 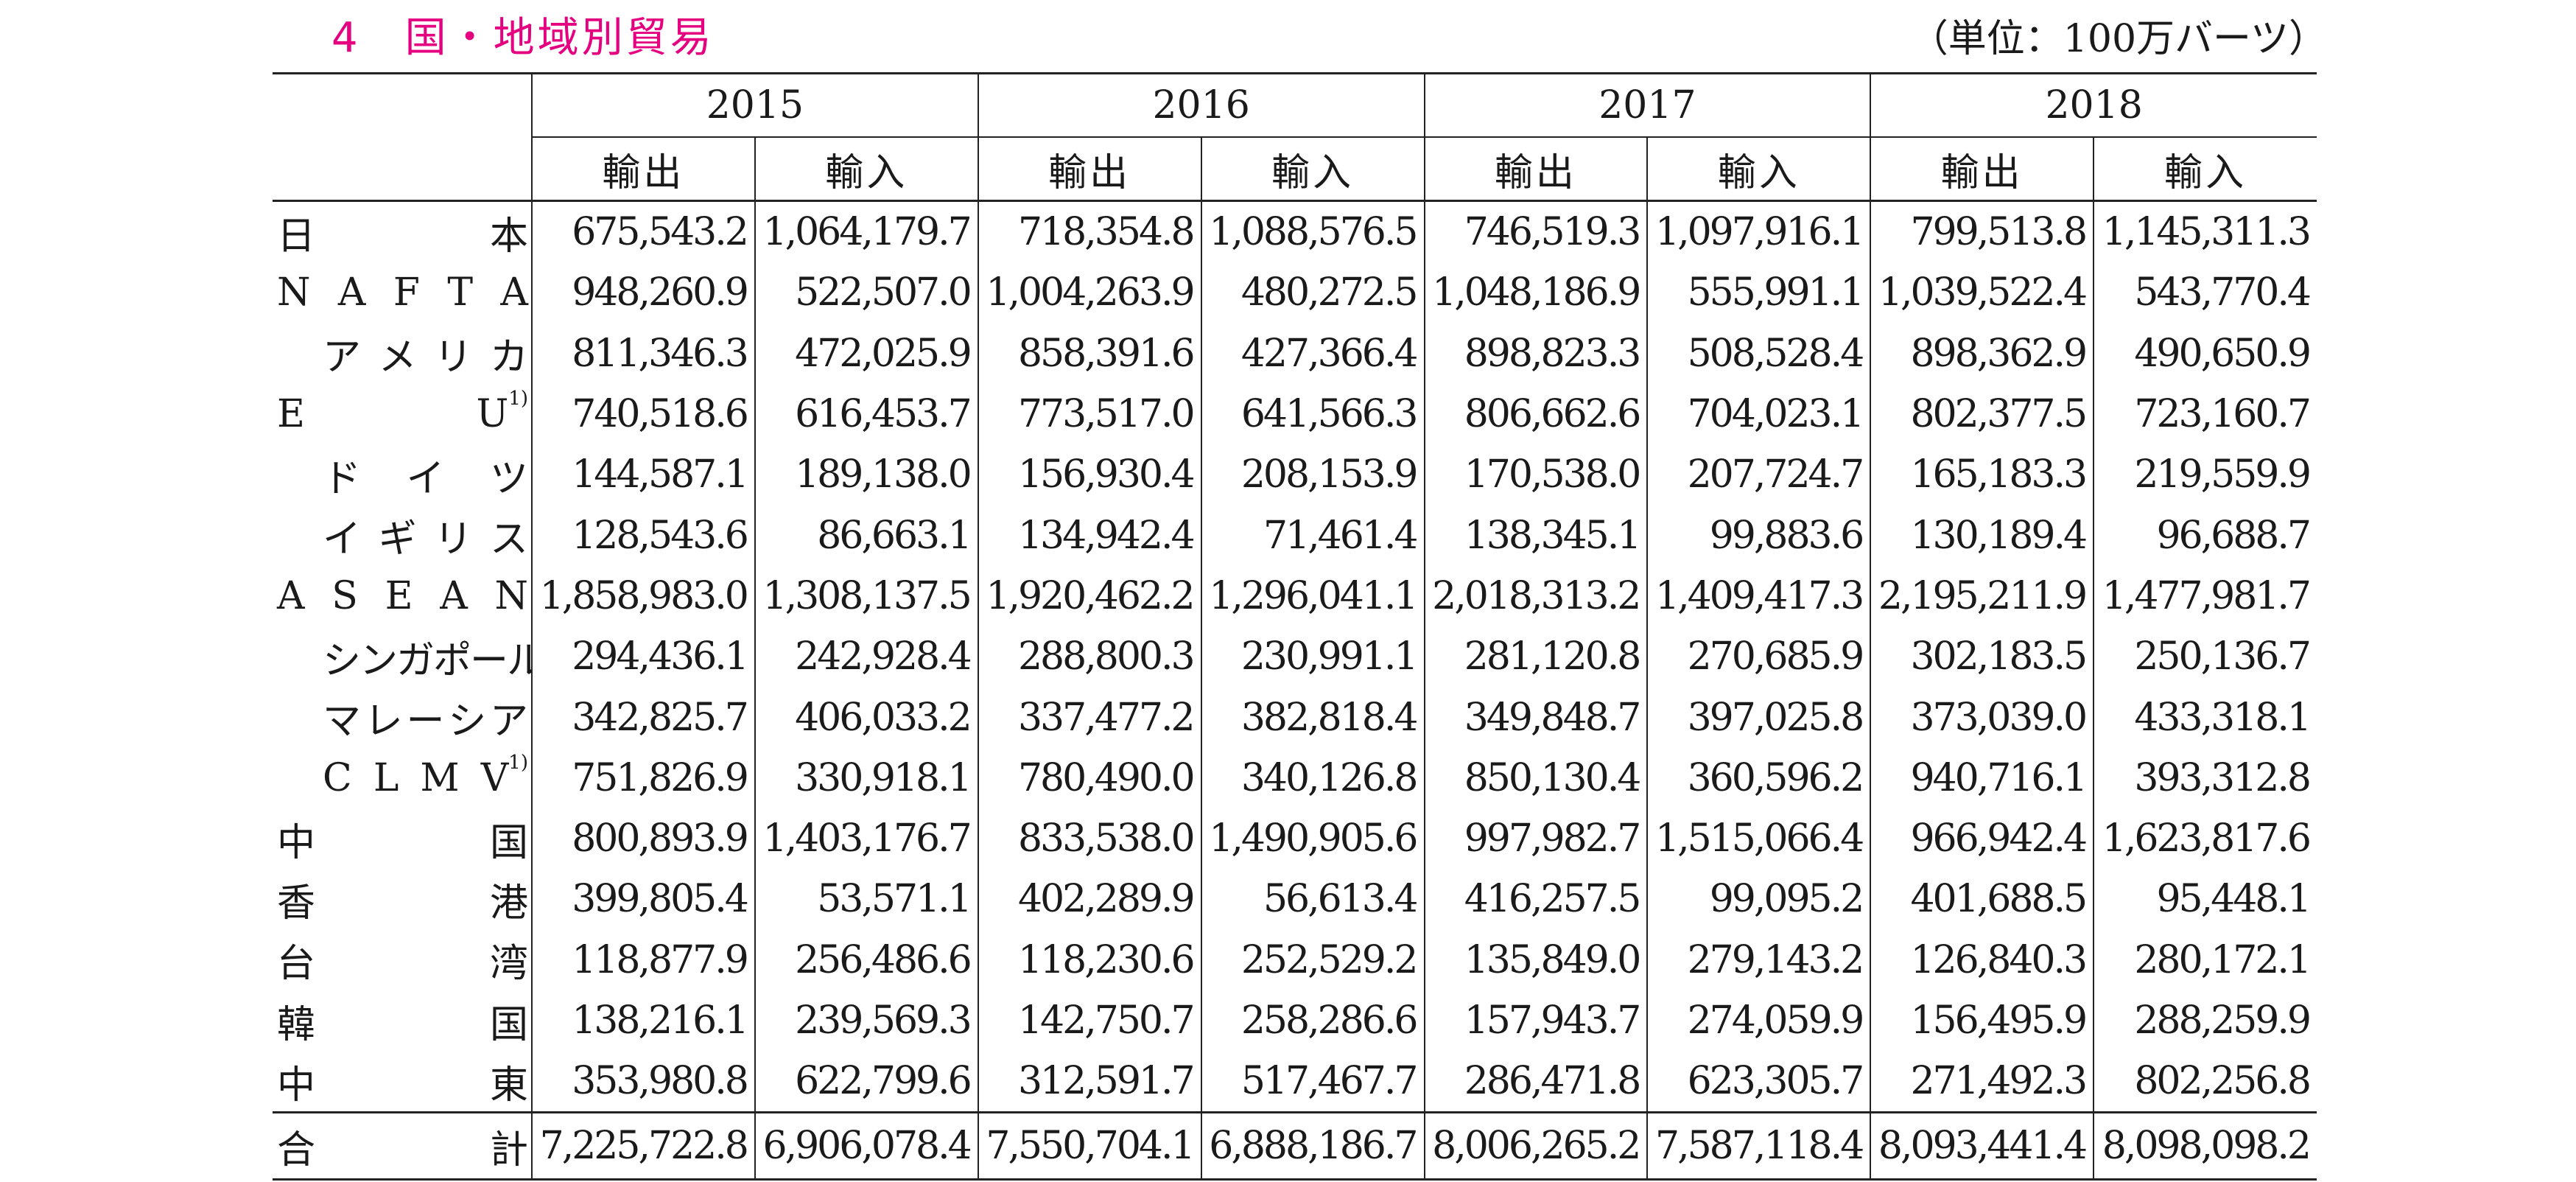 What do you see at coordinates (383, 721) in the screenshot?
I see `label-char: レ` at bounding box center [383, 721].